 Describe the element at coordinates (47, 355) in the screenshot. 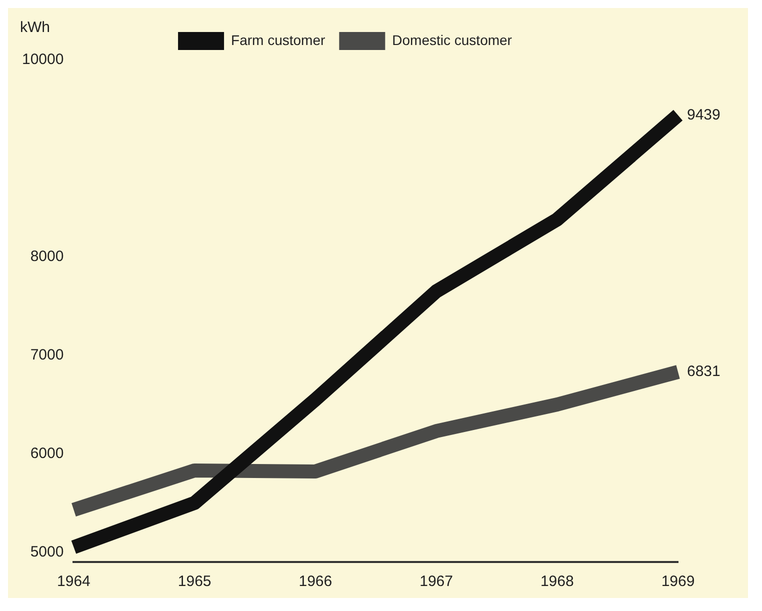

I see `y-tick-label: 7000` at that location.